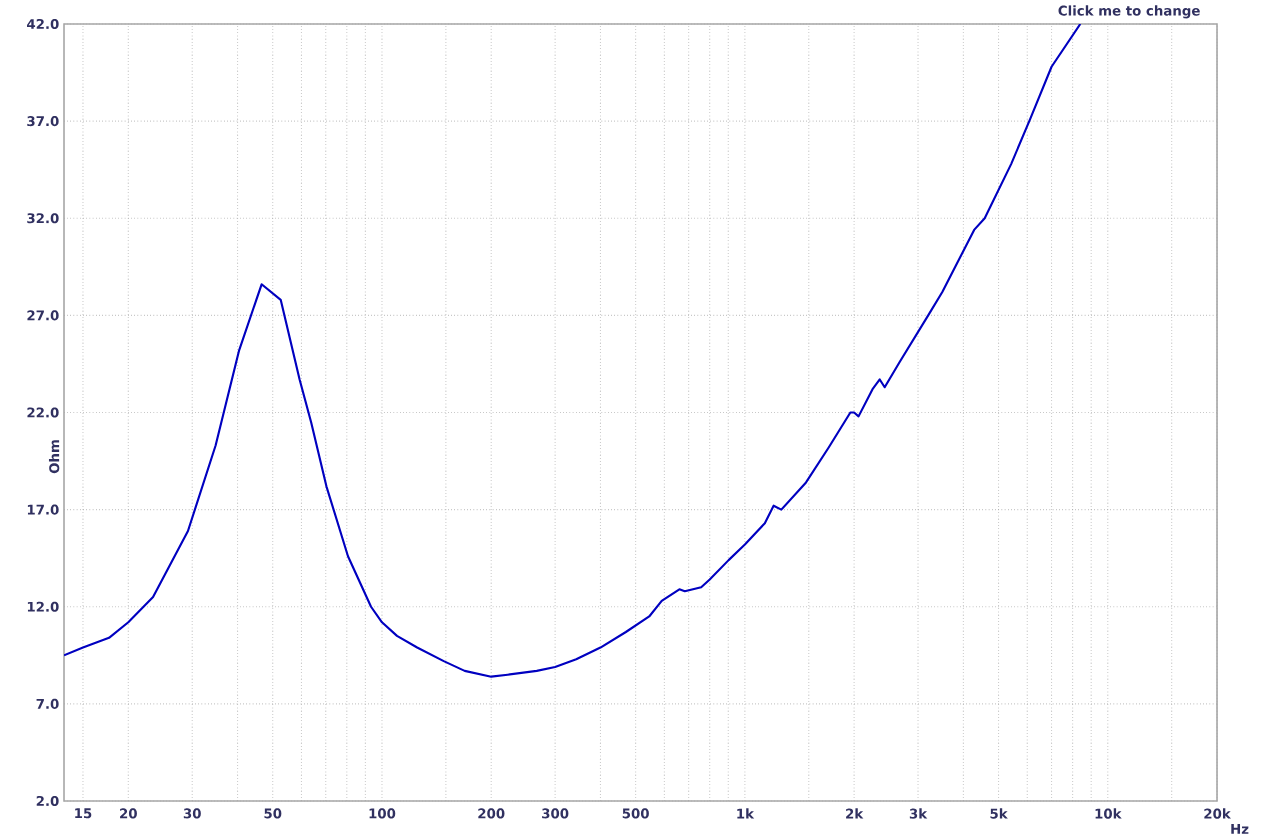 The width and height of the screenshot is (1284, 838). What do you see at coordinates (491, 813) in the screenshot?
I see `x-tick-label: 200` at bounding box center [491, 813].